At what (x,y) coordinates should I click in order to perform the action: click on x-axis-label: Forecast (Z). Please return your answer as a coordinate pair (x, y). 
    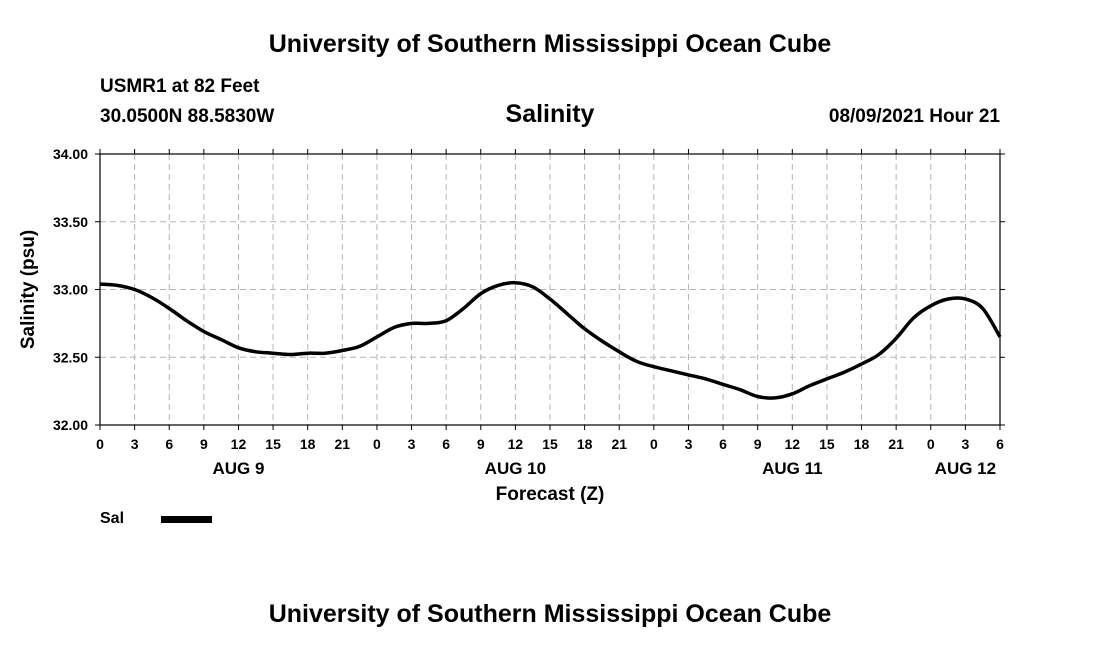
    Looking at the image, I should click on (550, 494).